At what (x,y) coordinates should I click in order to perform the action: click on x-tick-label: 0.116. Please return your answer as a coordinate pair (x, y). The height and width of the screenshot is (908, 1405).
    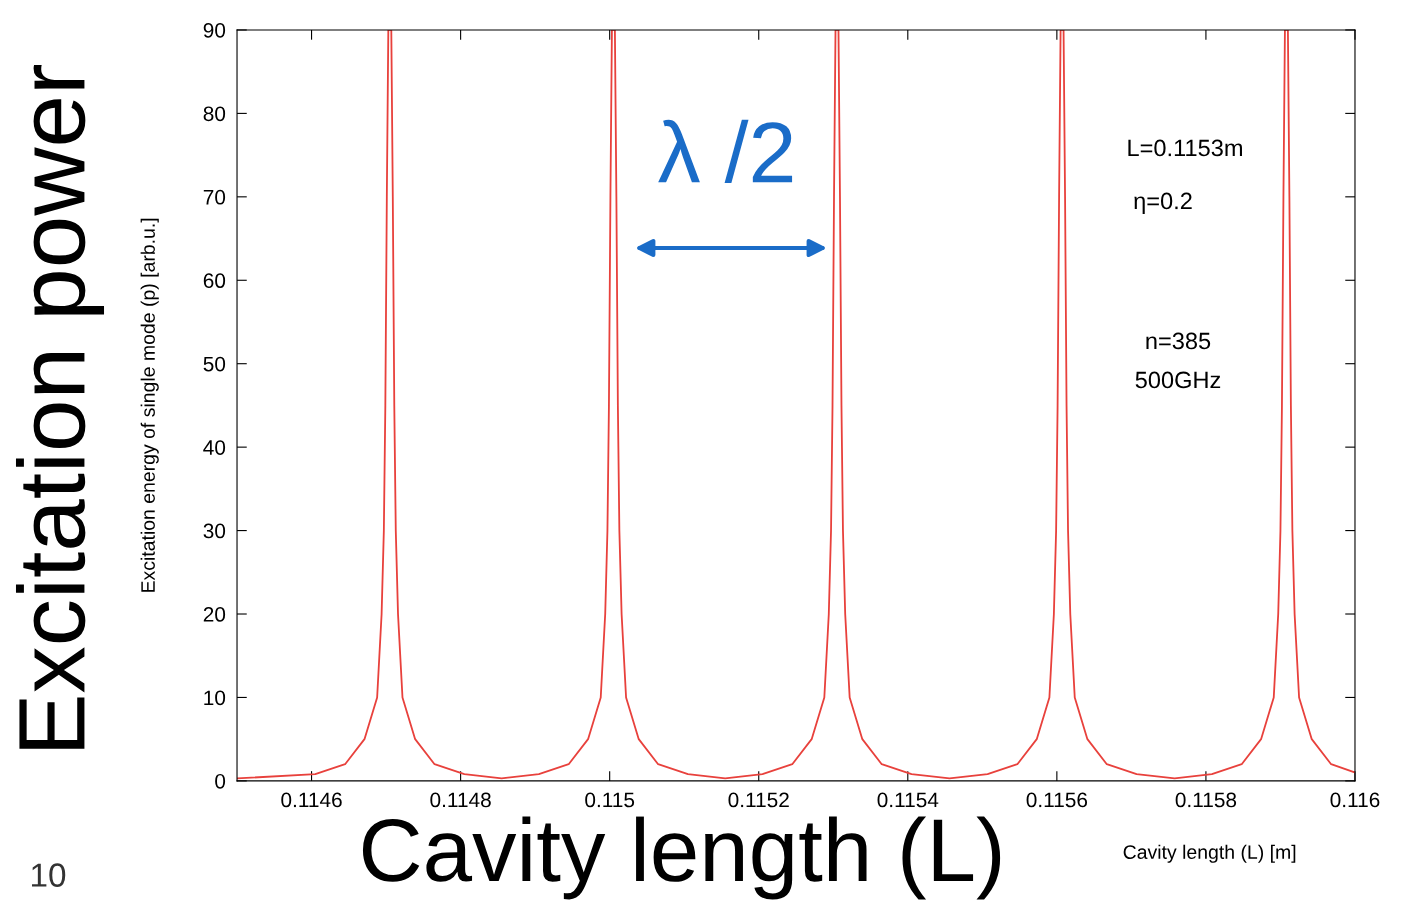
    Looking at the image, I should click on (1355, 800).